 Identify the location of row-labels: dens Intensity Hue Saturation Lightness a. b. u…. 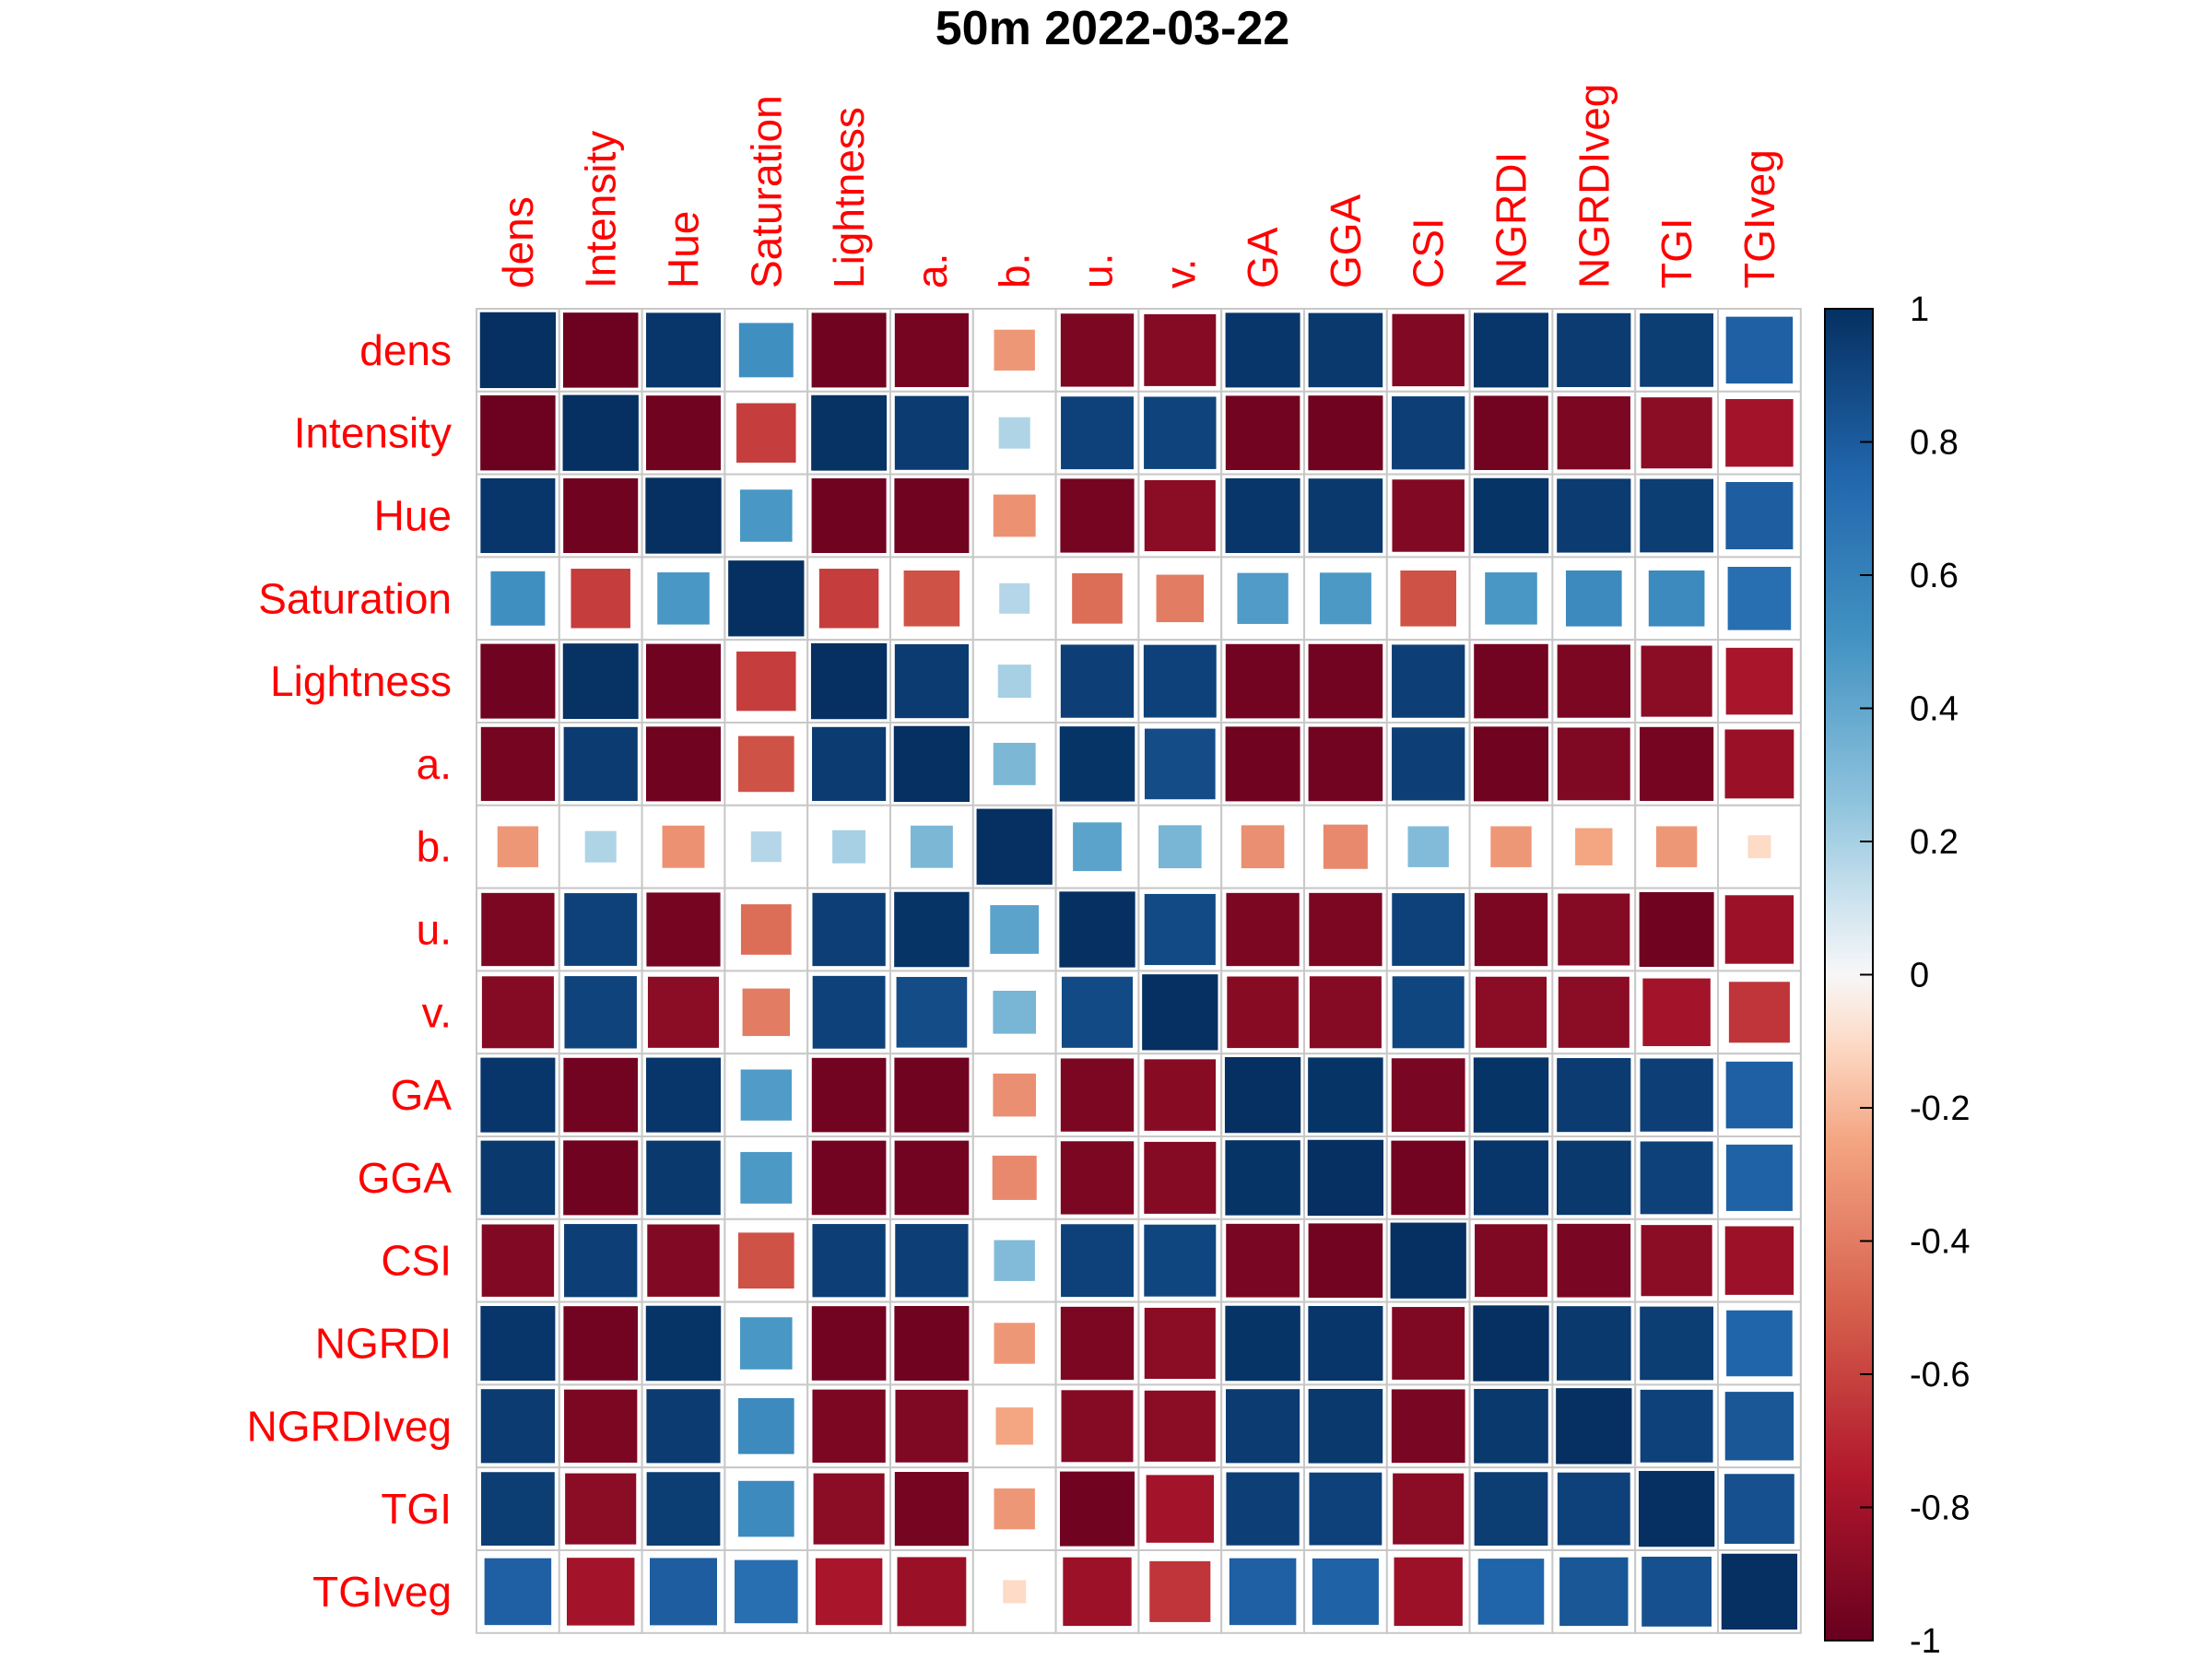
(350, 971).